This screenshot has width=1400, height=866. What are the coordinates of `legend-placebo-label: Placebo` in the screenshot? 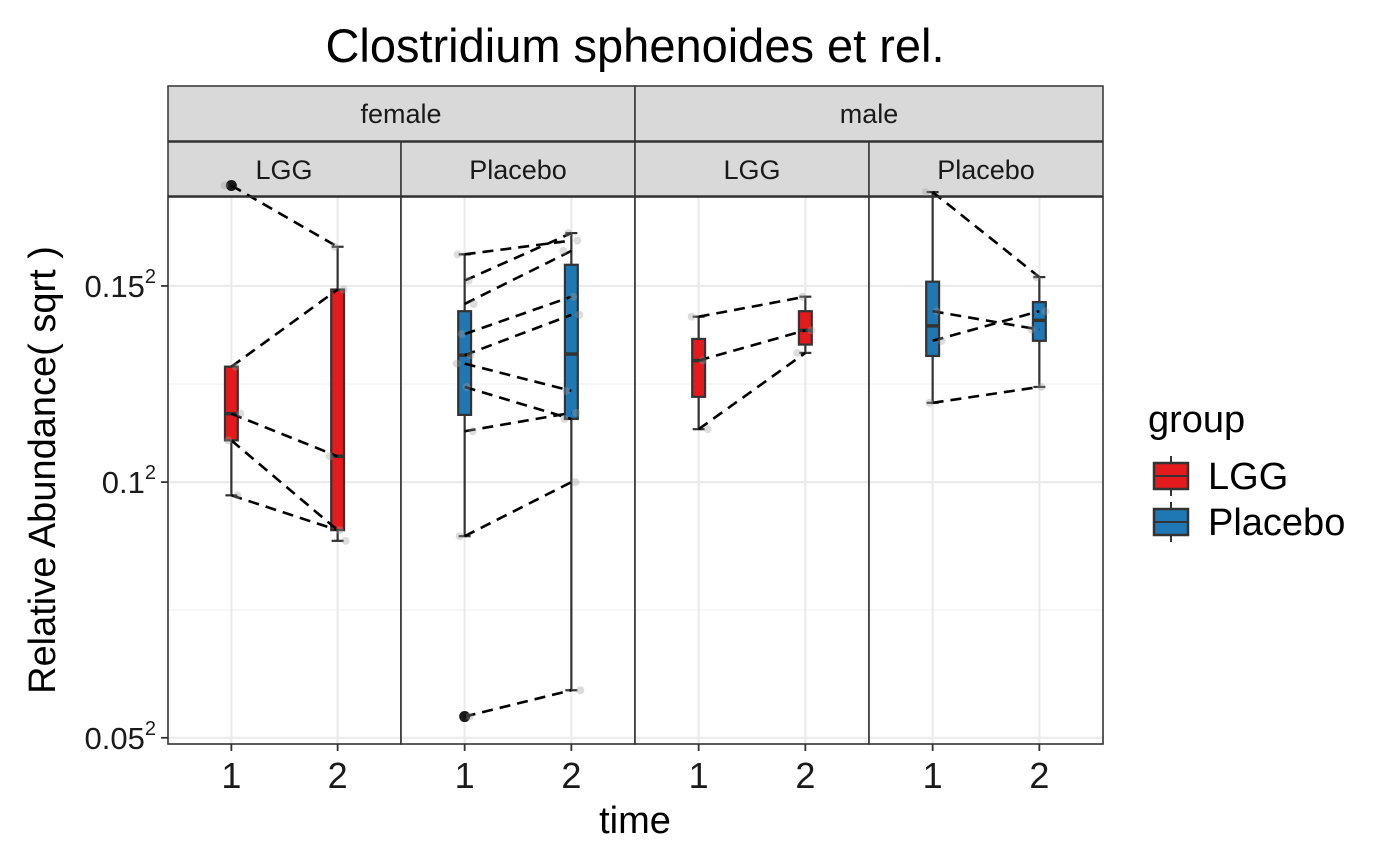 It's located at (1276, 523).